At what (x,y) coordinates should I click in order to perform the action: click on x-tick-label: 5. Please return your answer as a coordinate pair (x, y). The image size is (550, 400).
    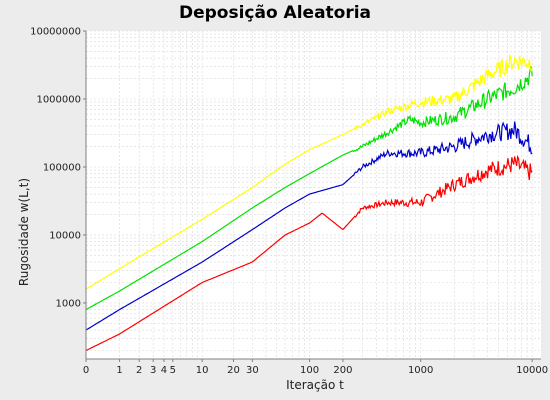
    Looking at the image, I should click on (173, 370).